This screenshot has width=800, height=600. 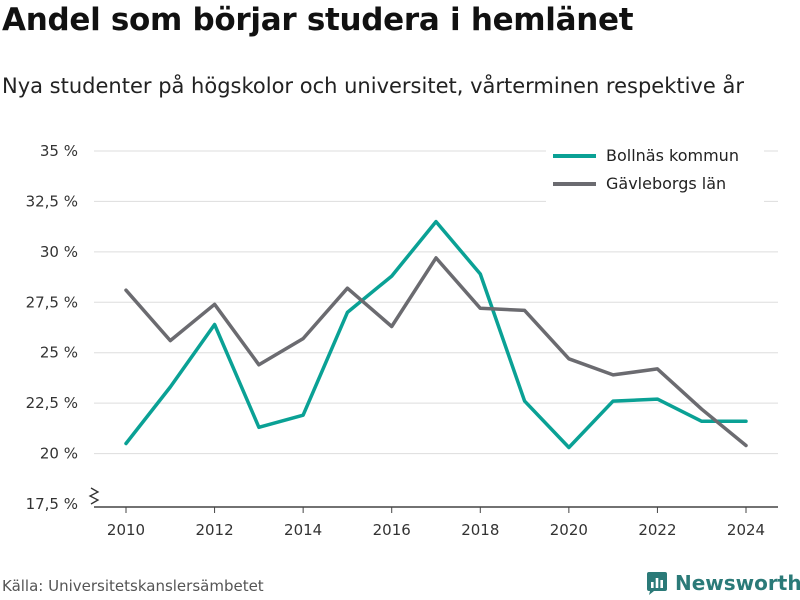 I want to click on x-tick-label: 2020, so click(x=569, y=530).